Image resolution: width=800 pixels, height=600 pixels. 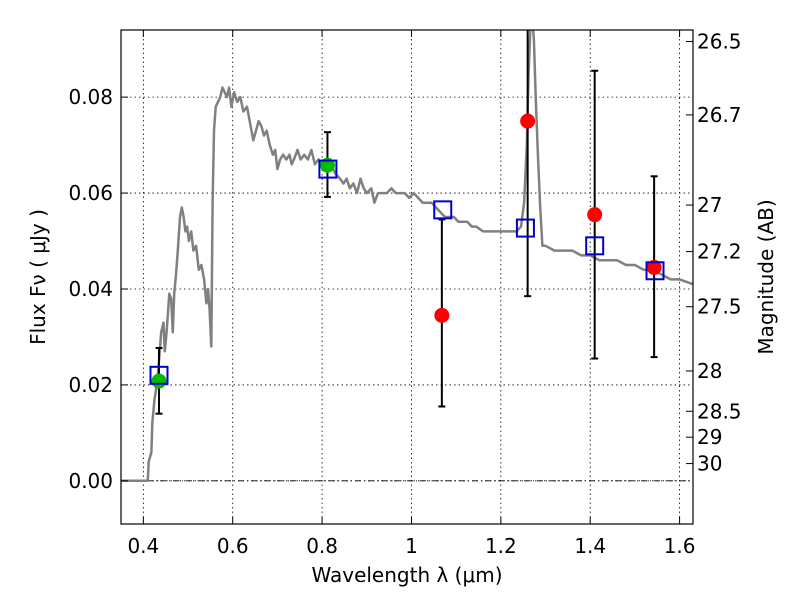 I want to click on y2-tick-label: 29, so click(x=709, y=437).